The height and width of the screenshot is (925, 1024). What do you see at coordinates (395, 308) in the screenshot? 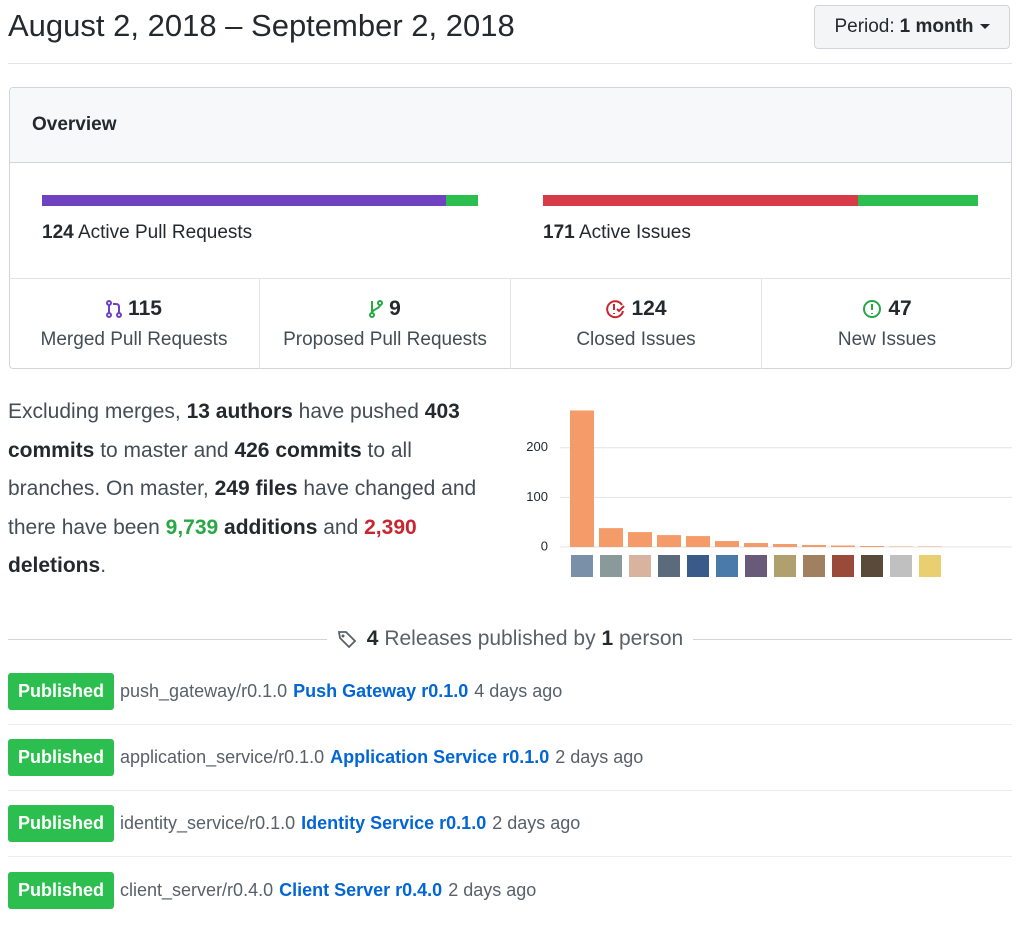
I see `stat-value: 9` at bounding box center [395, 308].